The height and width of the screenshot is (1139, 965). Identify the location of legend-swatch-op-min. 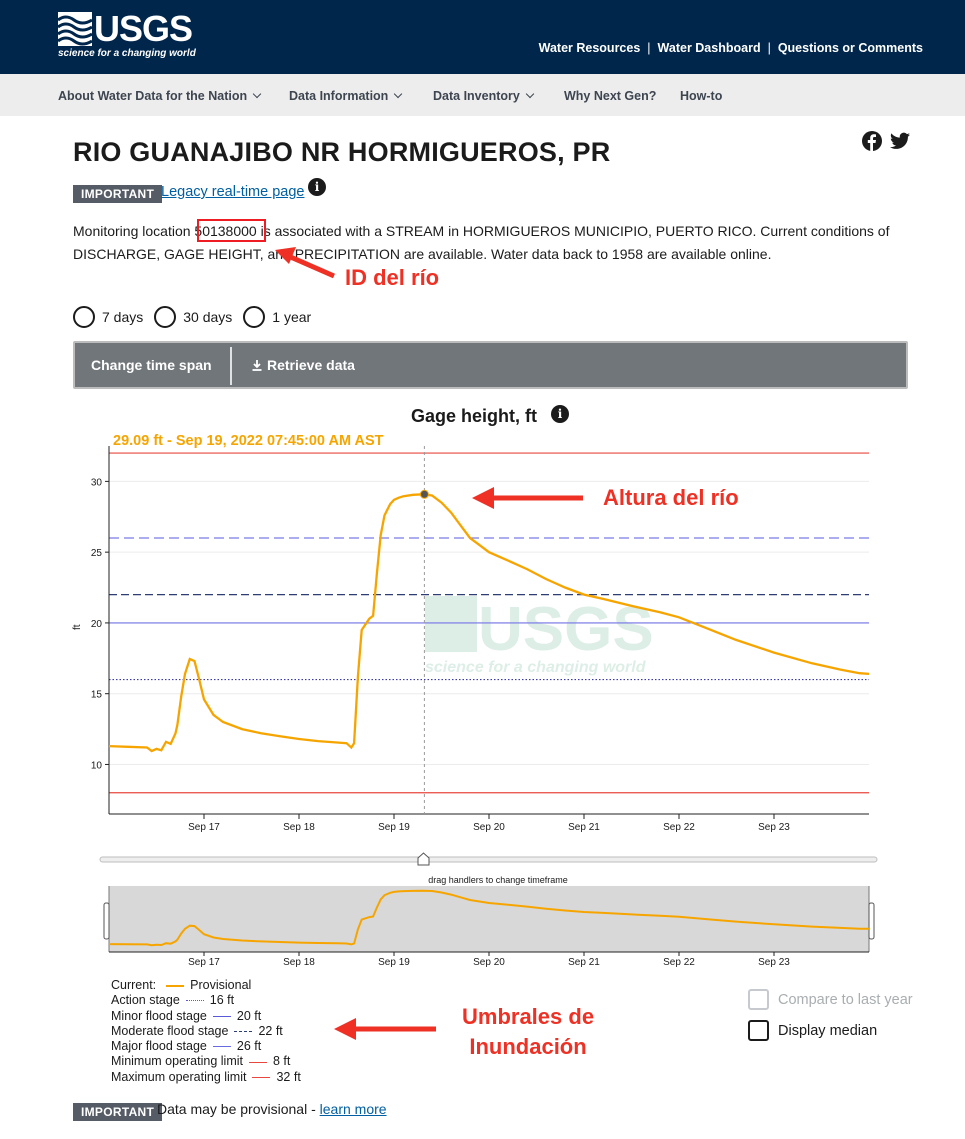
(257, 1062).